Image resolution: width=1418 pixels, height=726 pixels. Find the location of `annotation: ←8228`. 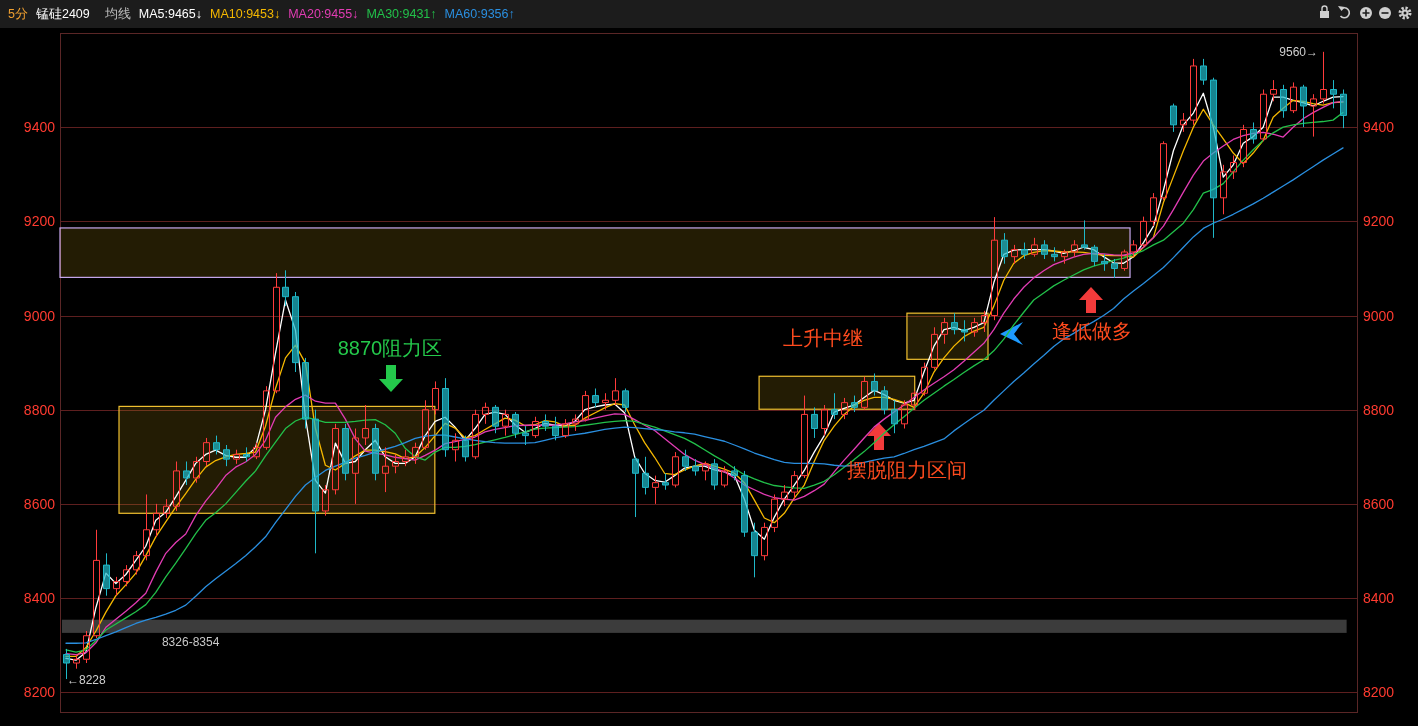

annotation: ←8228 is located at coordinates (87, 680).